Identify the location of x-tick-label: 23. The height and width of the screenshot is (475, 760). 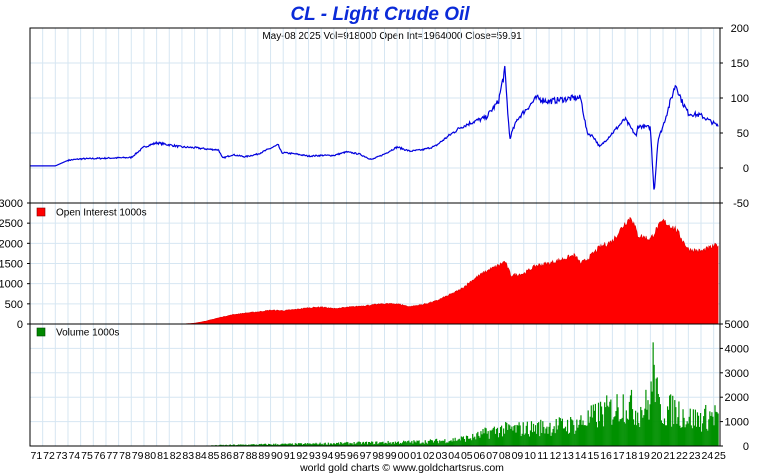
(695, 456).